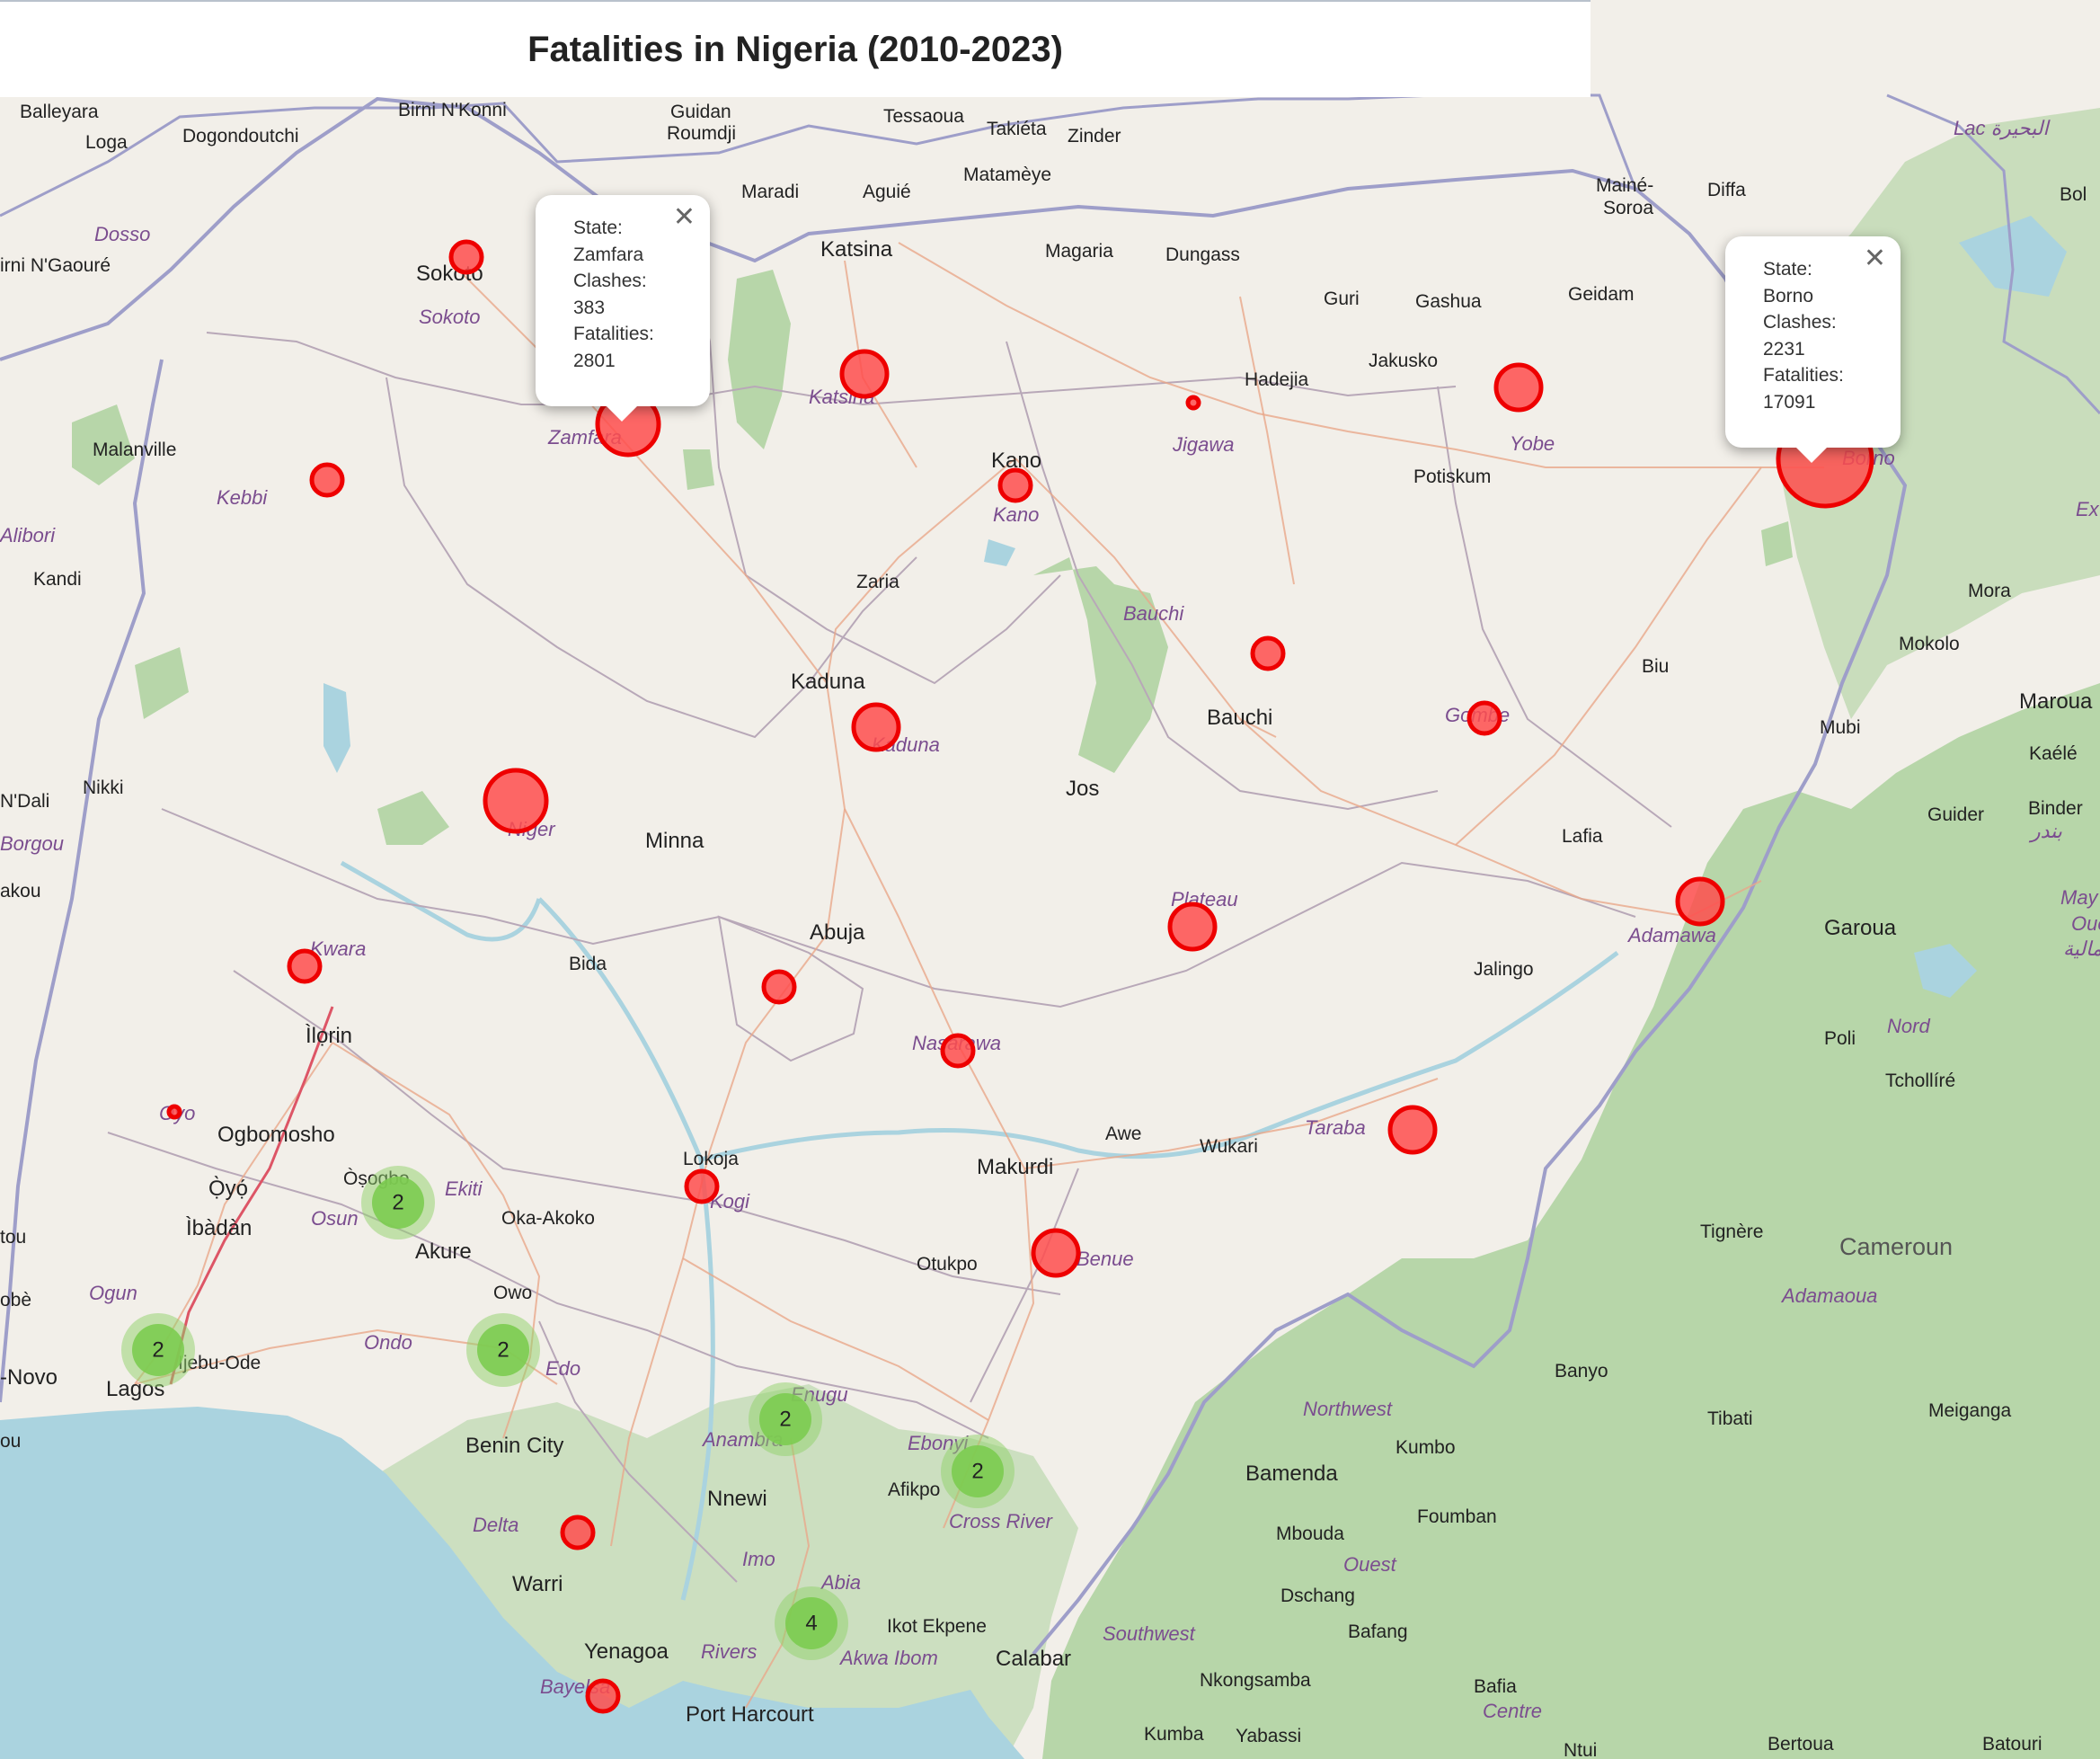 This screenshot has width=2100, height=1759. What do you see at coordinates (1828, 1295) in the screenshot?
I see `region-label: Adamaoua` at bounding box center [1828, 1295].